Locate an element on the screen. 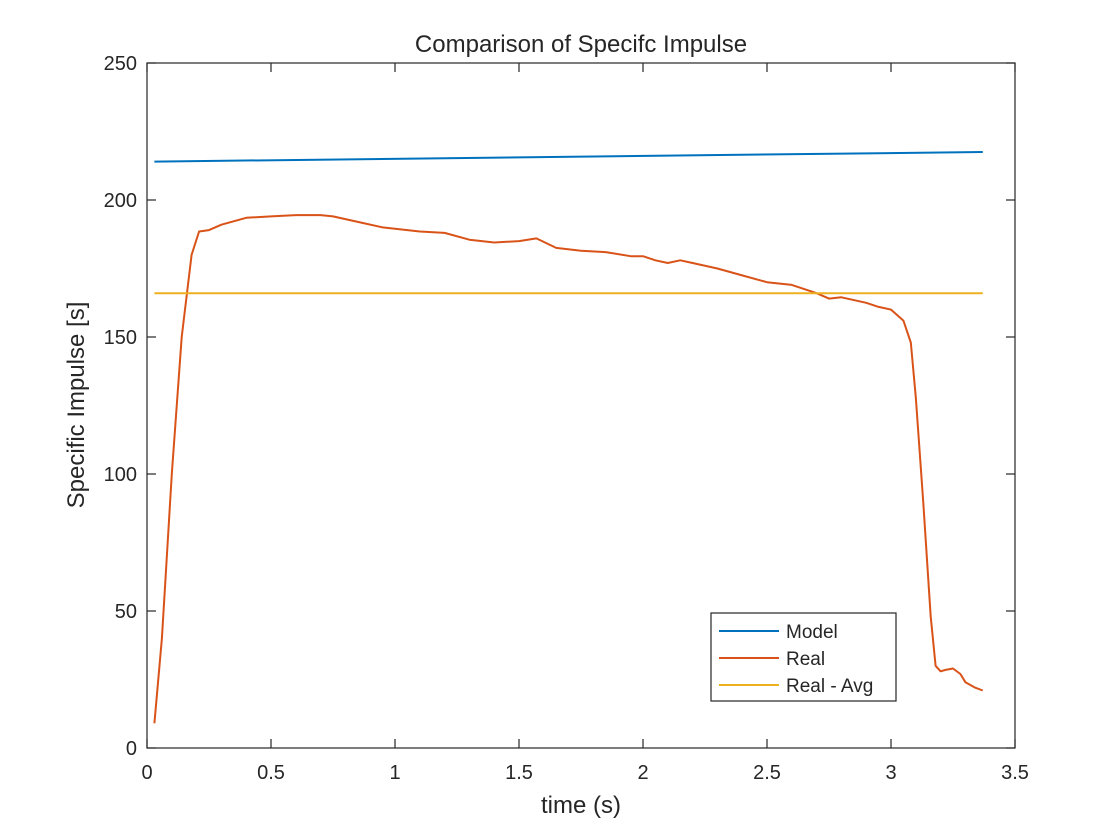 The width and height of the screenshot is (1120, 840). y-tick-label: 200 is located at coordinates (120, 201).